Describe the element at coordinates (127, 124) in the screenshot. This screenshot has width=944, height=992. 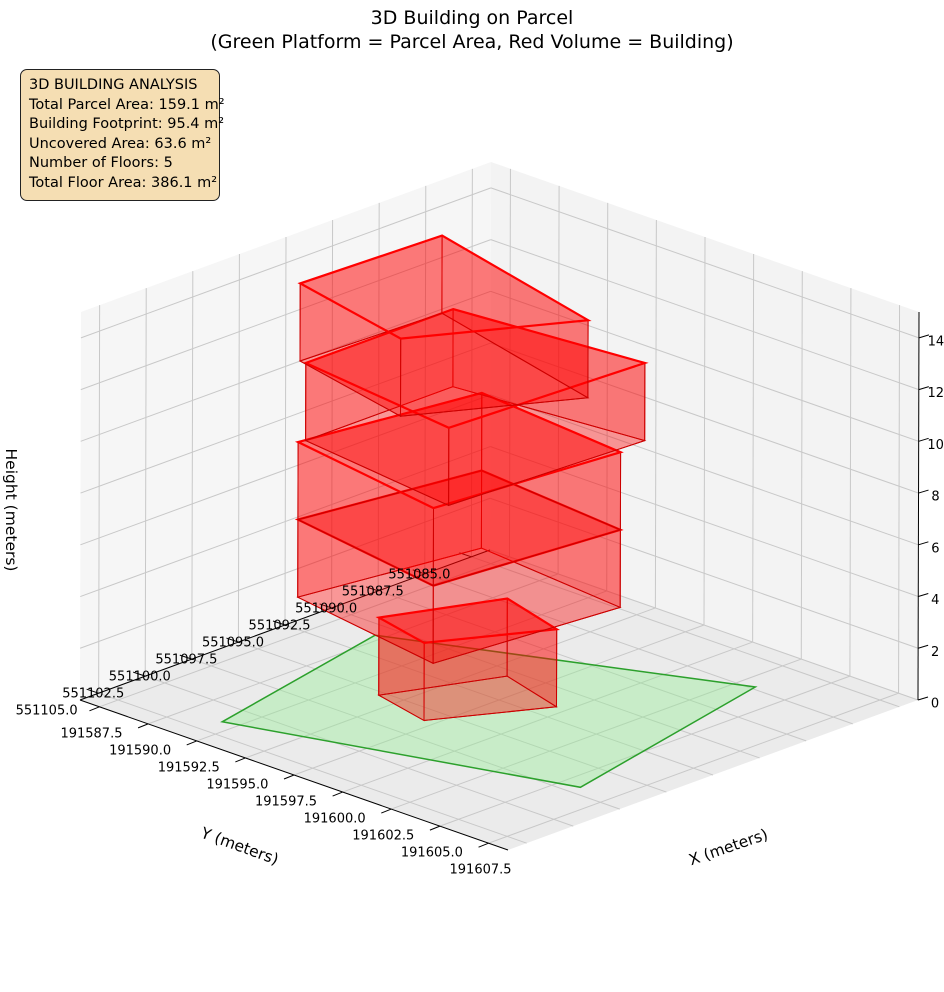
I see `info-line-footprint: Building Footprint: 95.4 m²` at that location.